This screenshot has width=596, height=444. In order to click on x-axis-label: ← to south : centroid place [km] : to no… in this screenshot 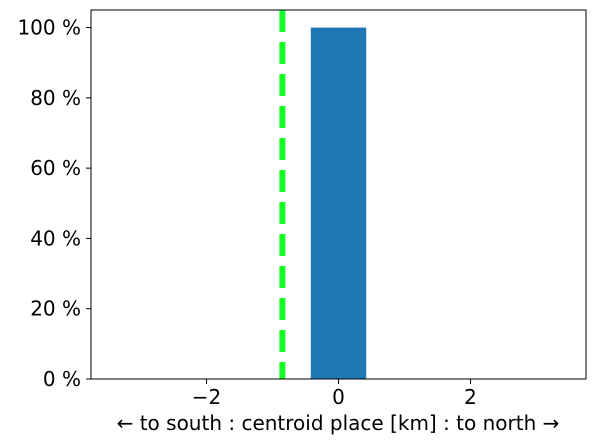, I will do `click(338, 423)`.